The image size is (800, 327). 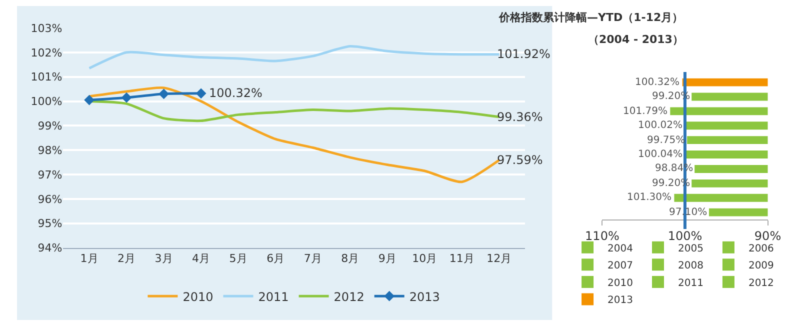 What do you see at coordinates (425, 258) in the screenshot?
I see `x-tick-label: 10月` at bounding box center [425, 258].